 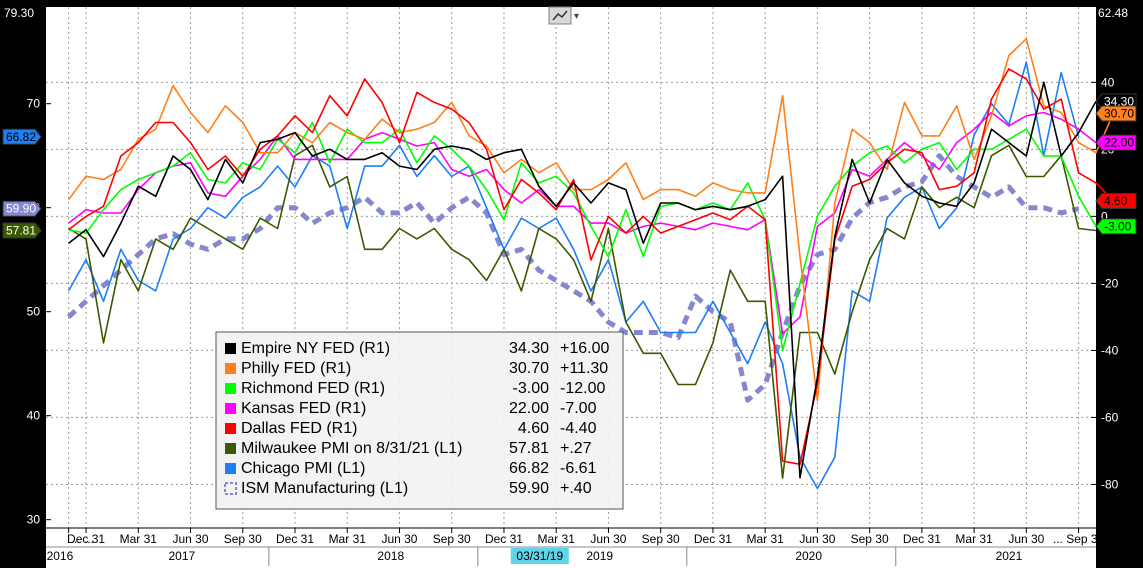 What do you see at coordinates (303, 408) in the screenshot?
I see `legend-series-name: Kansas FED (R1)` at bounding box center [303, 408].